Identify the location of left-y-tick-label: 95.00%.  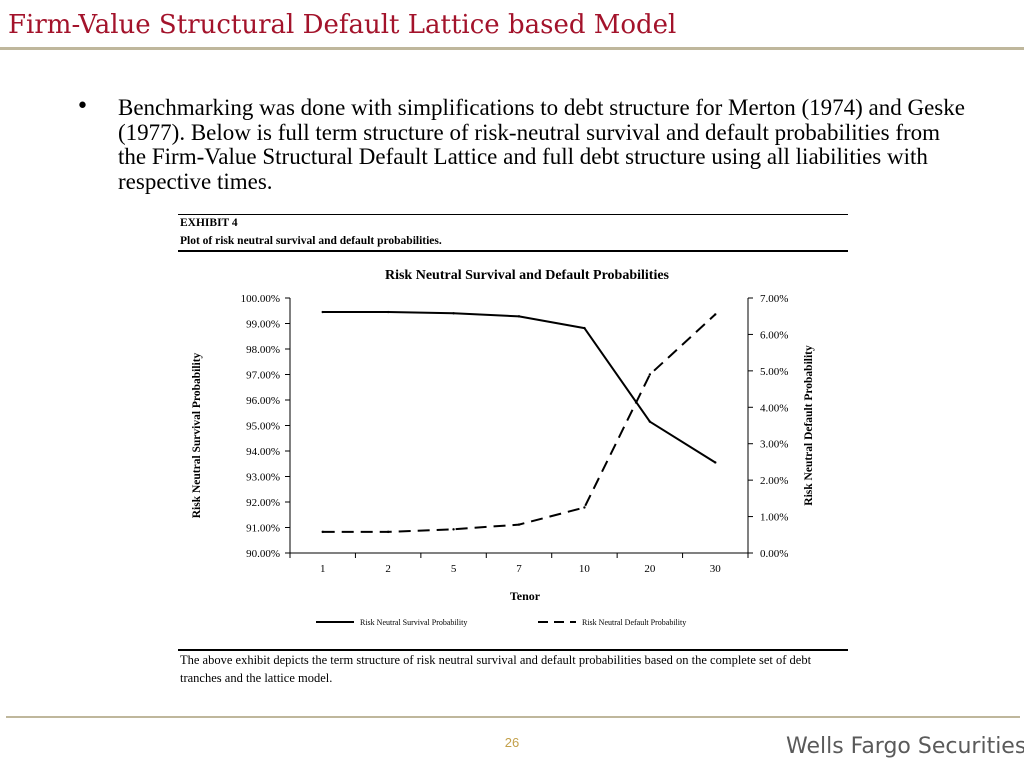
(263, 427).